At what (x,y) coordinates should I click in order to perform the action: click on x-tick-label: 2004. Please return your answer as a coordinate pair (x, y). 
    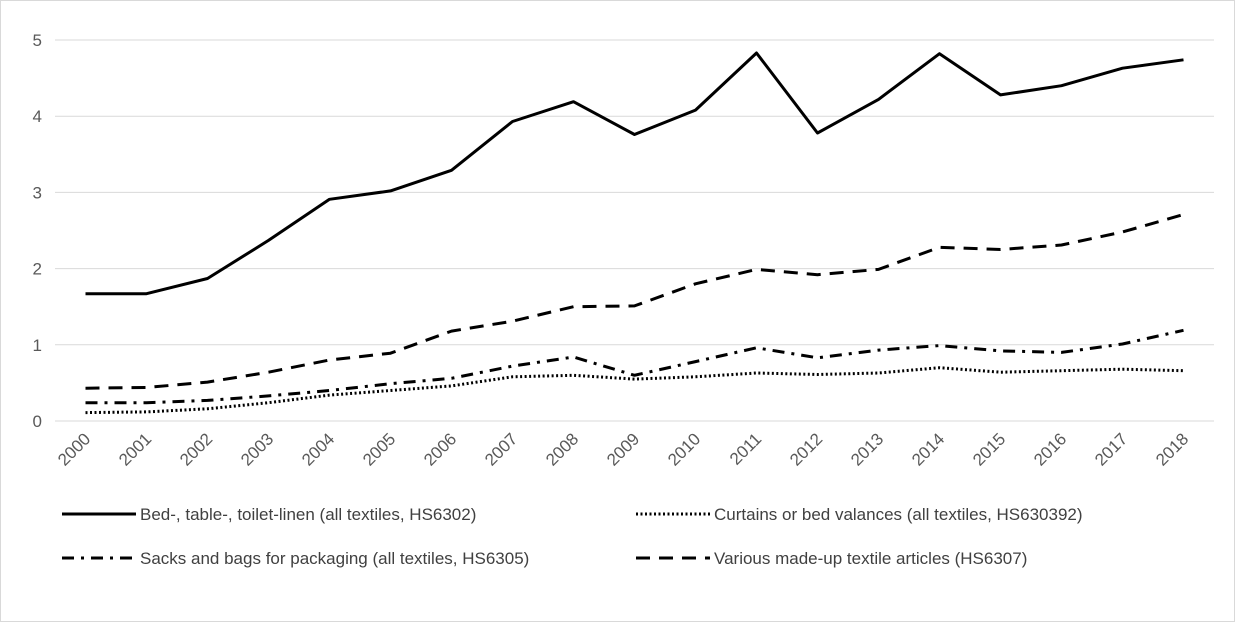
    Looking at the image, I should click on (318, 449).